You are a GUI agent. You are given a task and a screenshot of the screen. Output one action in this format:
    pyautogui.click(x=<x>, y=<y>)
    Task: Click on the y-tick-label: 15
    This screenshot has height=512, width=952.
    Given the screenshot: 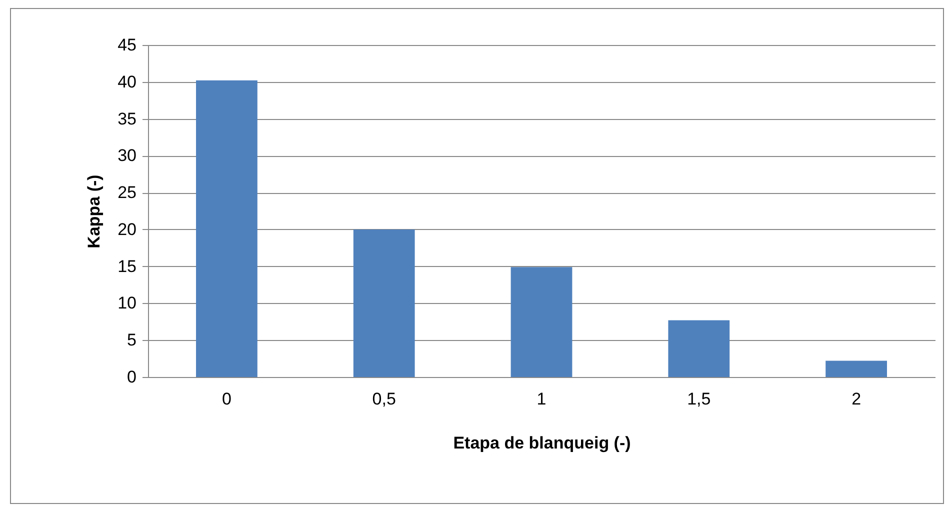 What is the action you would take?
    pyautogui.click(x=127, y=266)
    